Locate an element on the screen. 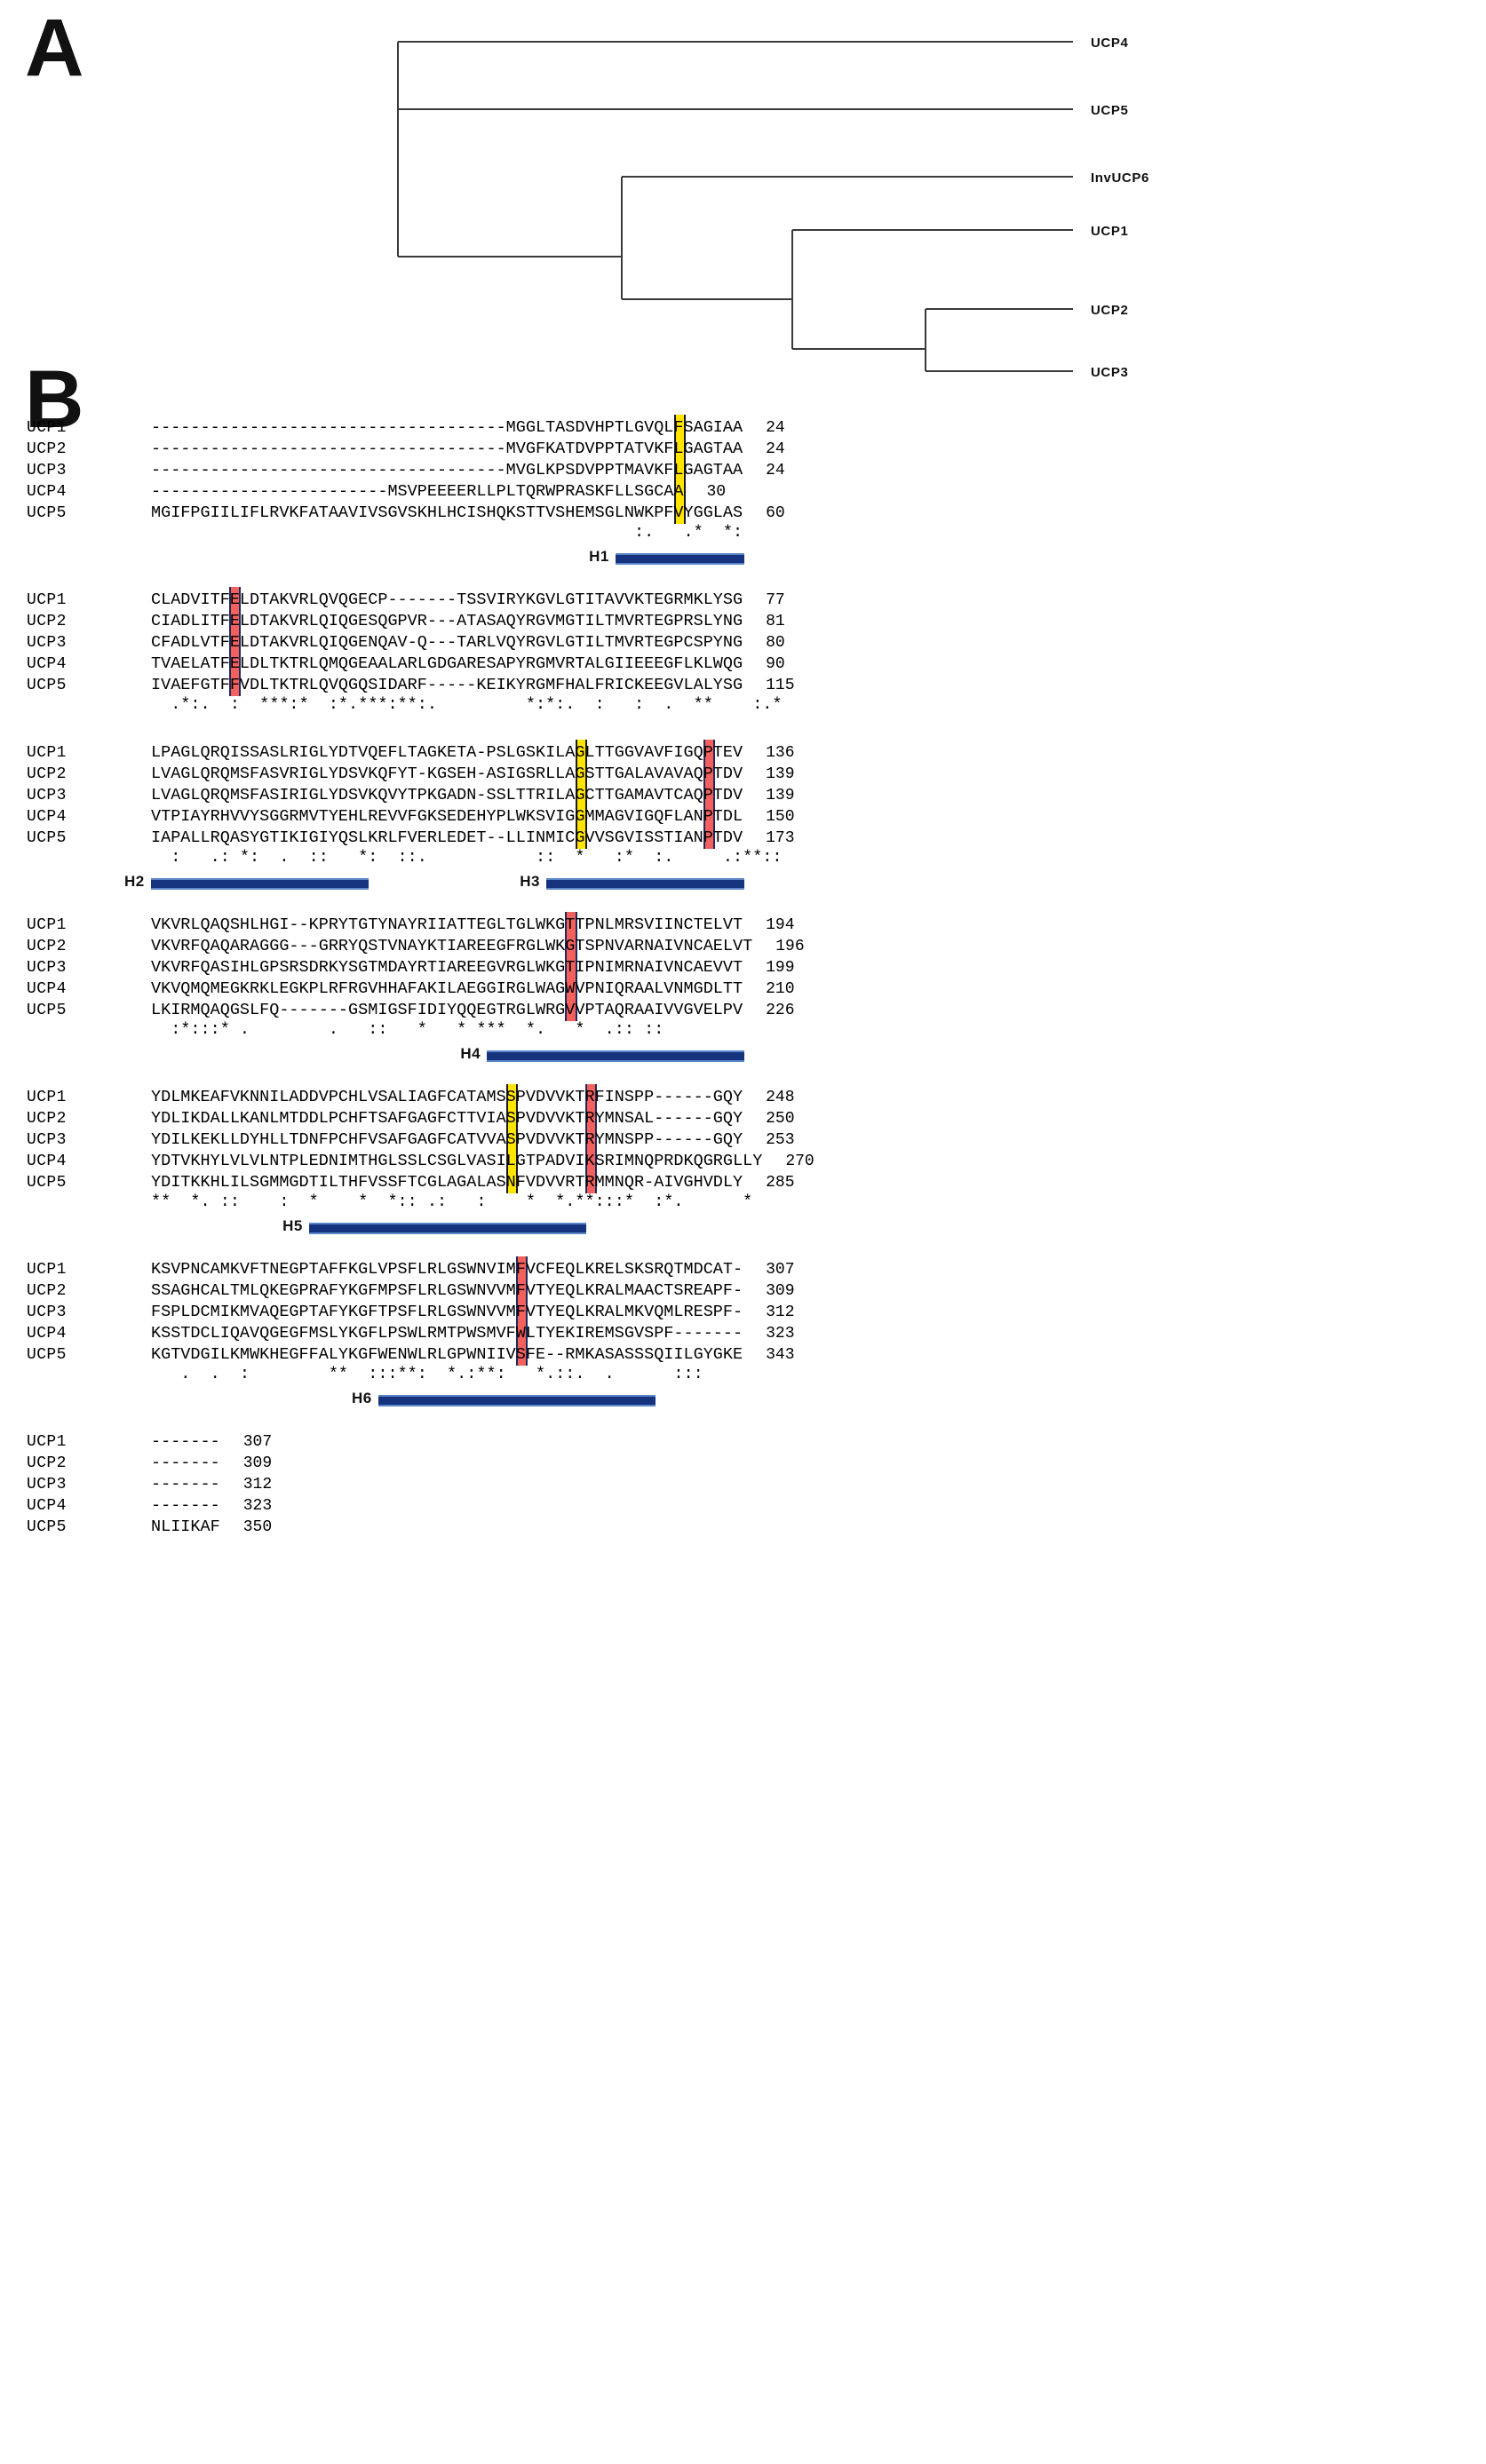  helix-label: H3 is located at coordinates (530, 882).